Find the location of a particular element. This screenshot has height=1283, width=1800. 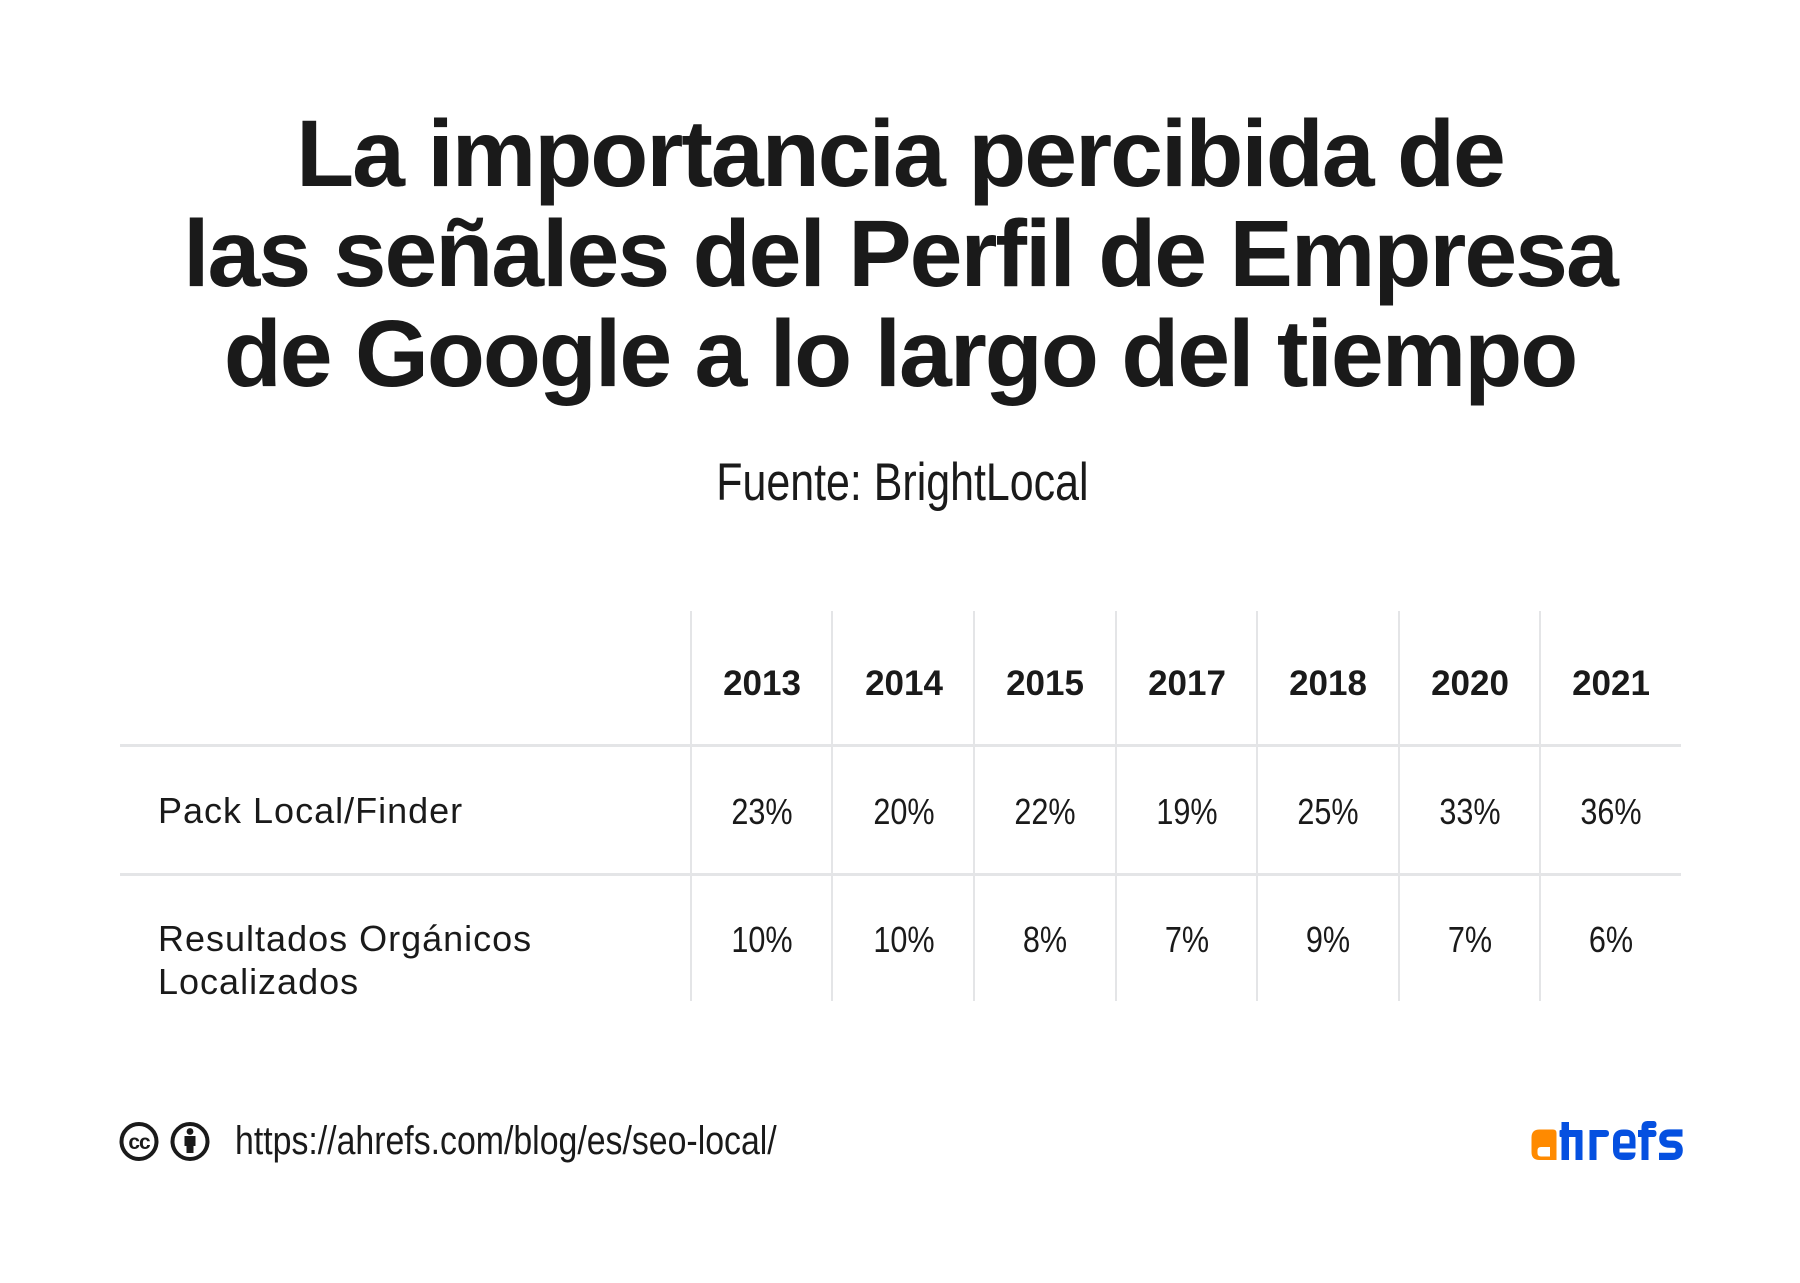

svg-text: cc is located at coordinates (139, 1142).